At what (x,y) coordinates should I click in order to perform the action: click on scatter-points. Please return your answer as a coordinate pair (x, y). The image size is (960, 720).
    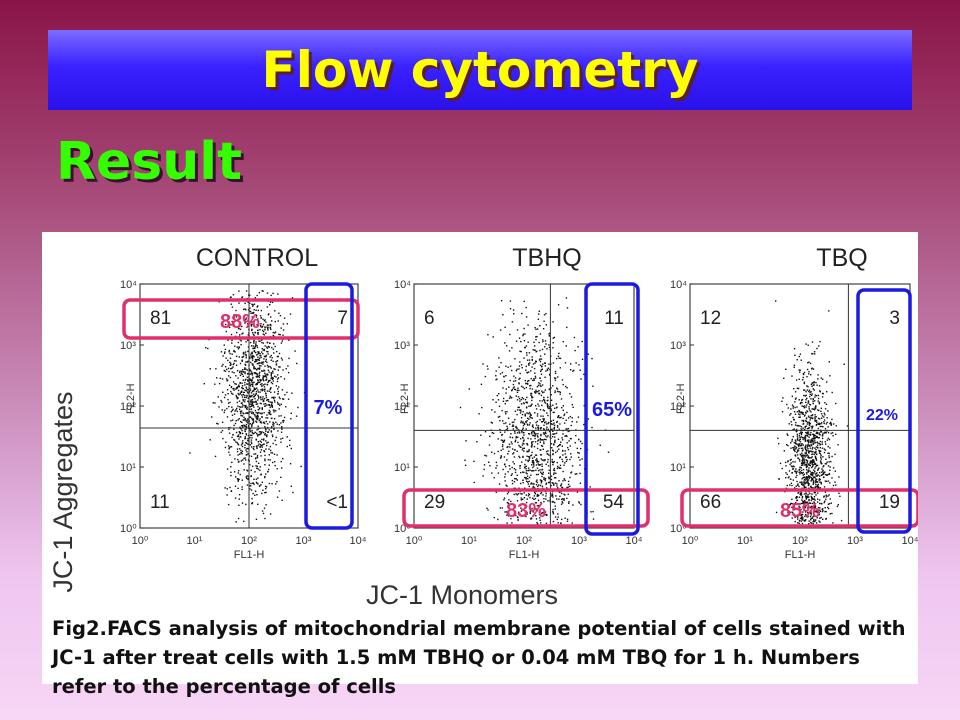
    Looking at the image, I should click on (812, 412).